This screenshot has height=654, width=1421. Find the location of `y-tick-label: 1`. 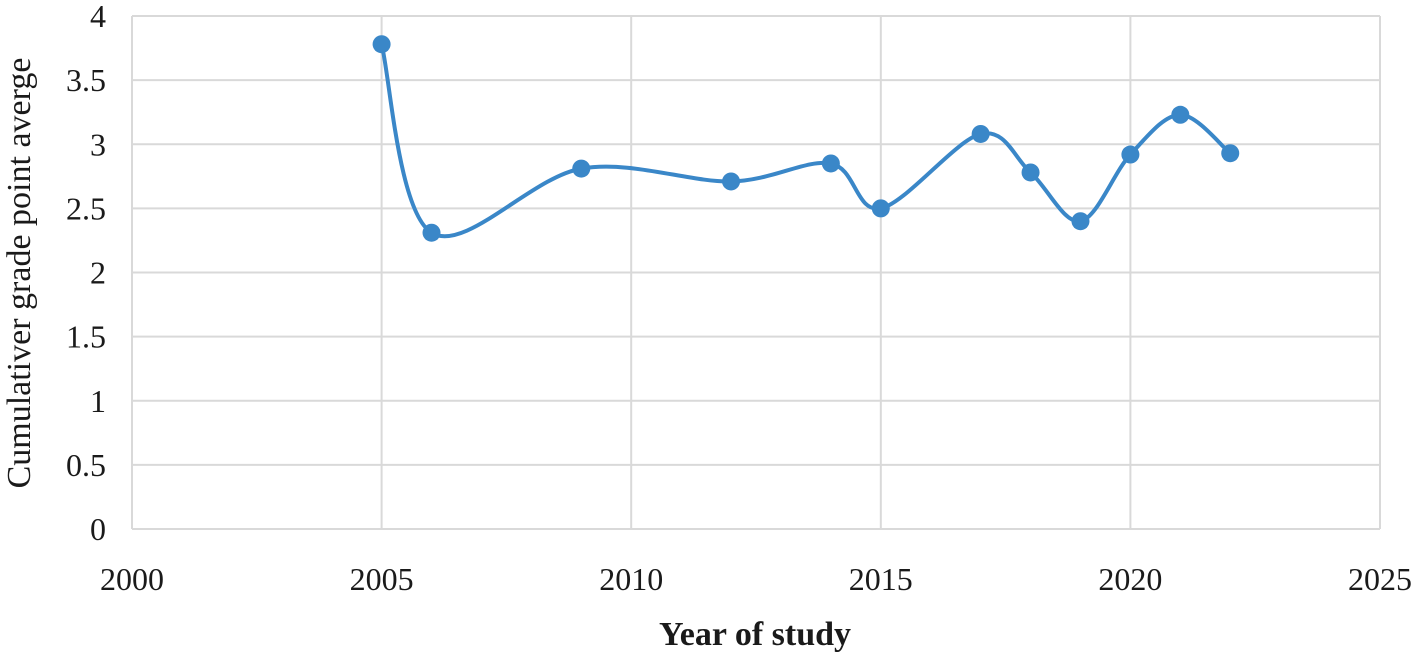

y-tick-label: 1 is located at coordinates (98, 401).